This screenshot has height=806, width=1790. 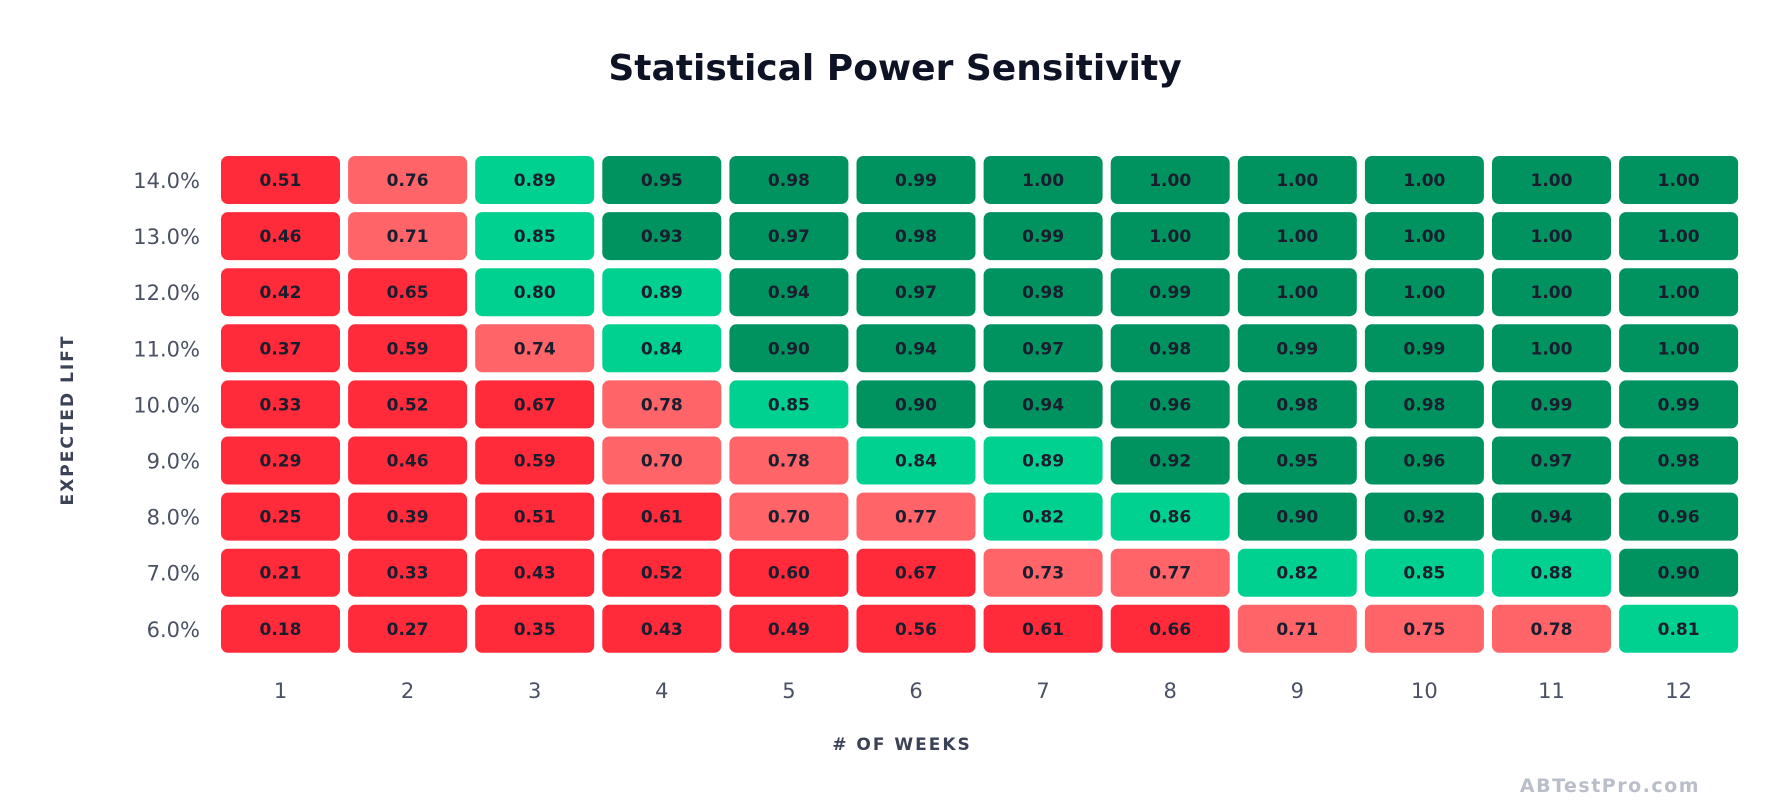 I want to click on x-tick-label: 6, so click(x=915, y=691).